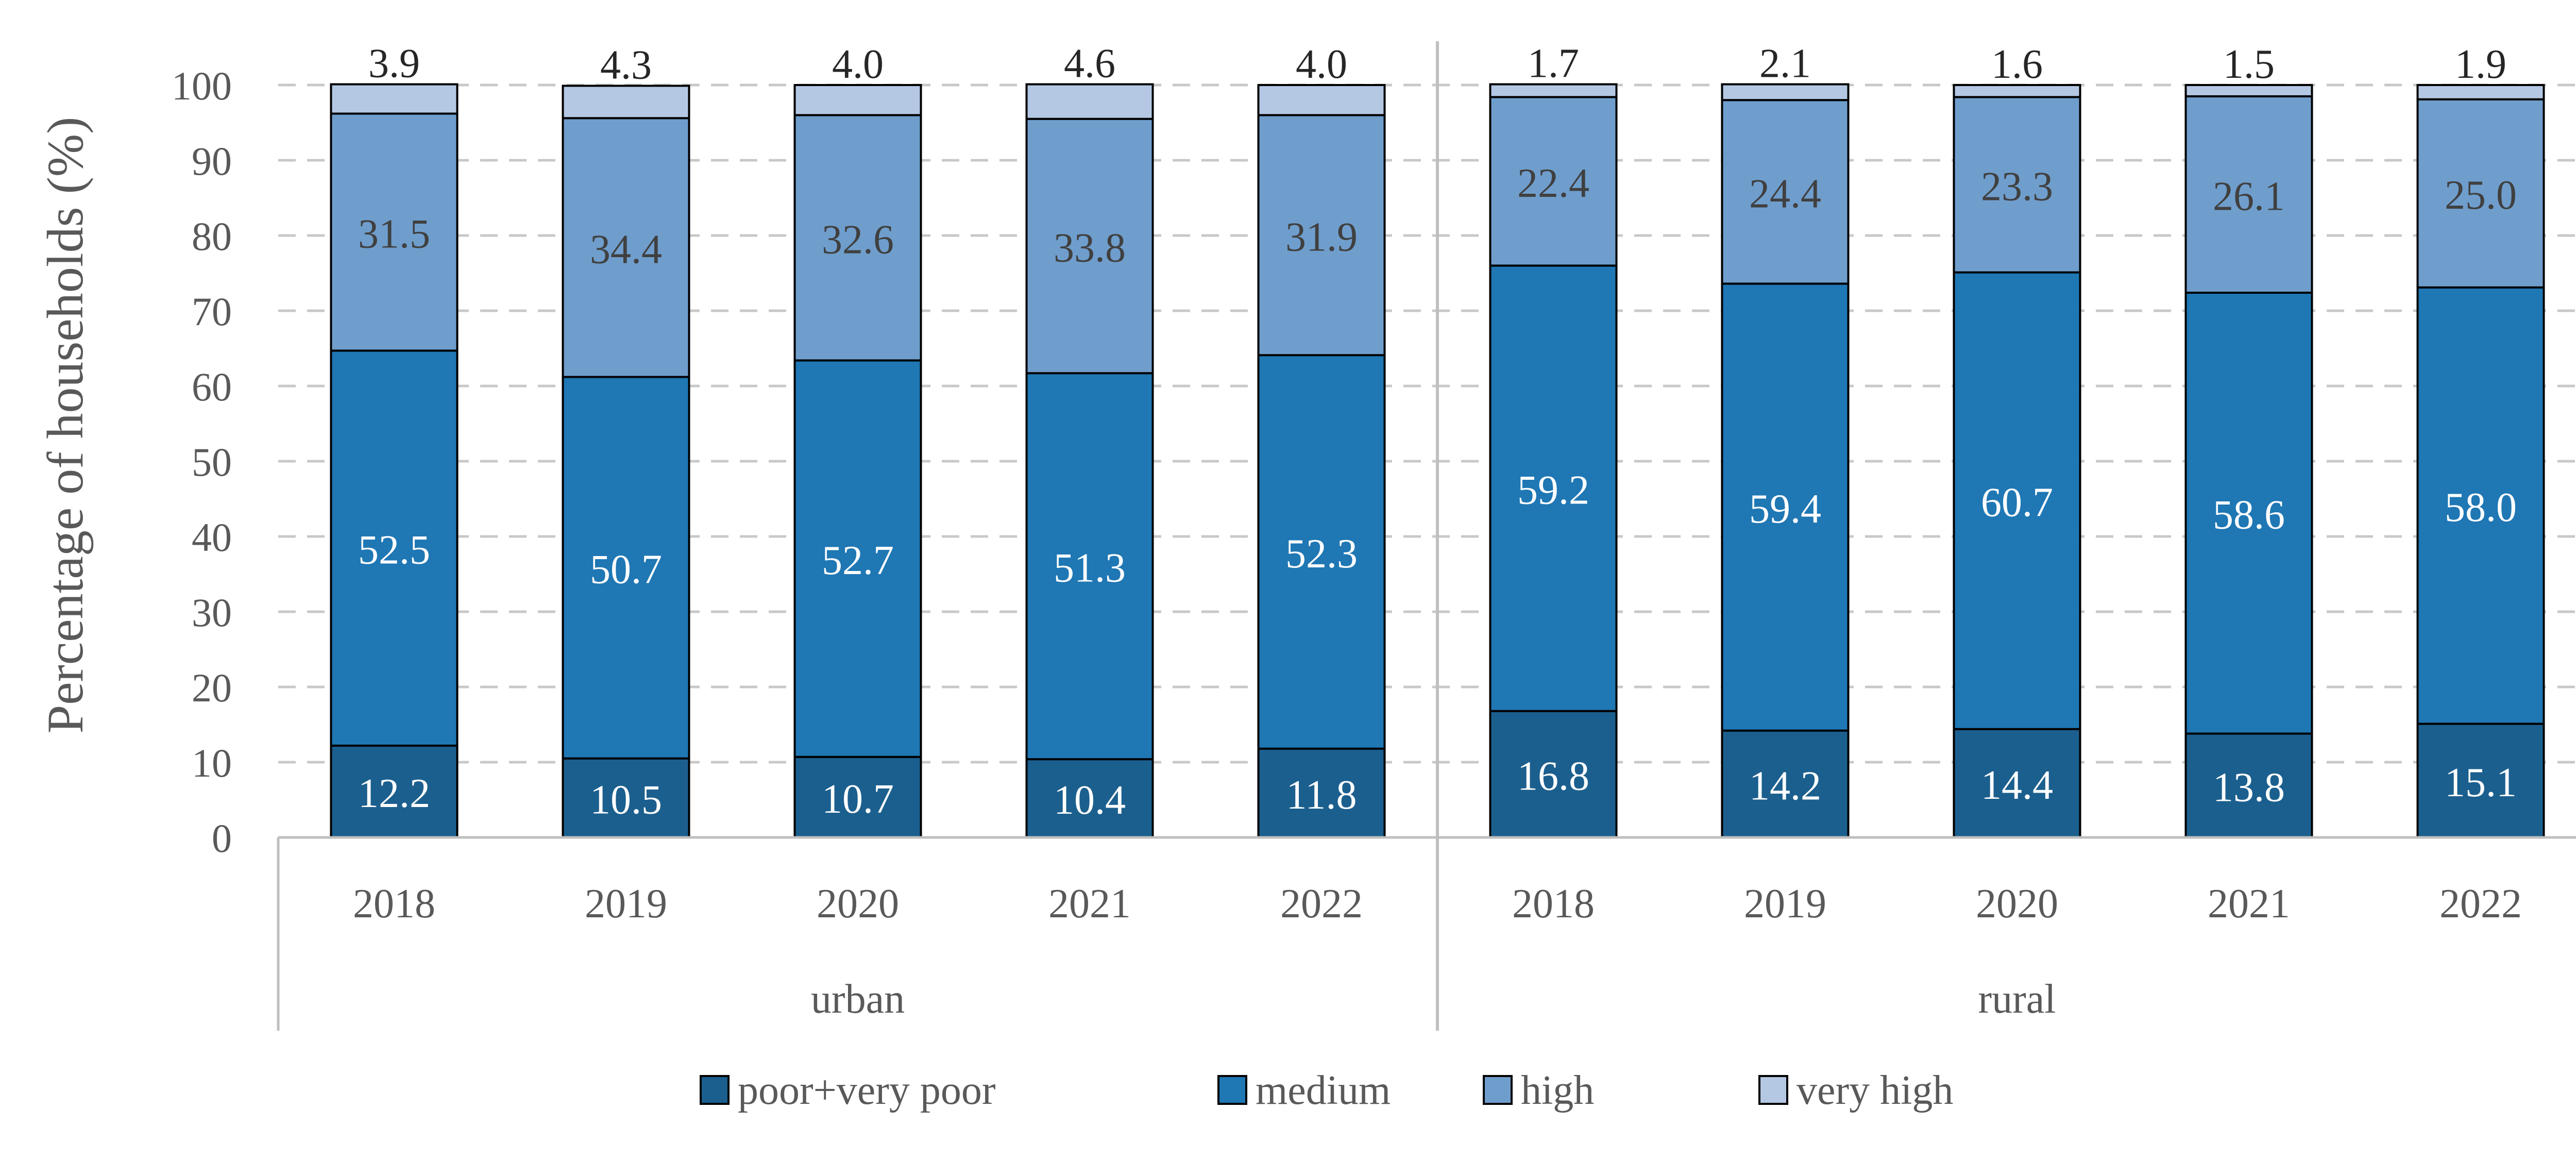 The image size is (2576, 1159). I want to click on group-label: rural, so click(2017, 999).